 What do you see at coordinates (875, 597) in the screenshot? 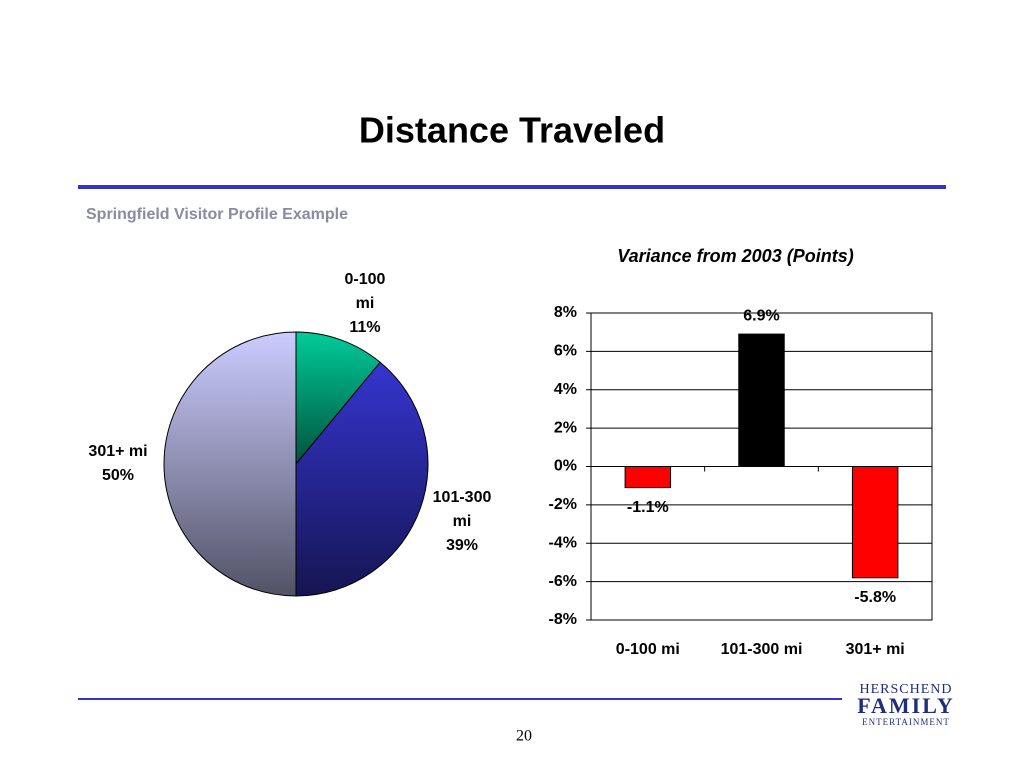
I see `data-label: -5.8%` at bounding box center [875, 597].